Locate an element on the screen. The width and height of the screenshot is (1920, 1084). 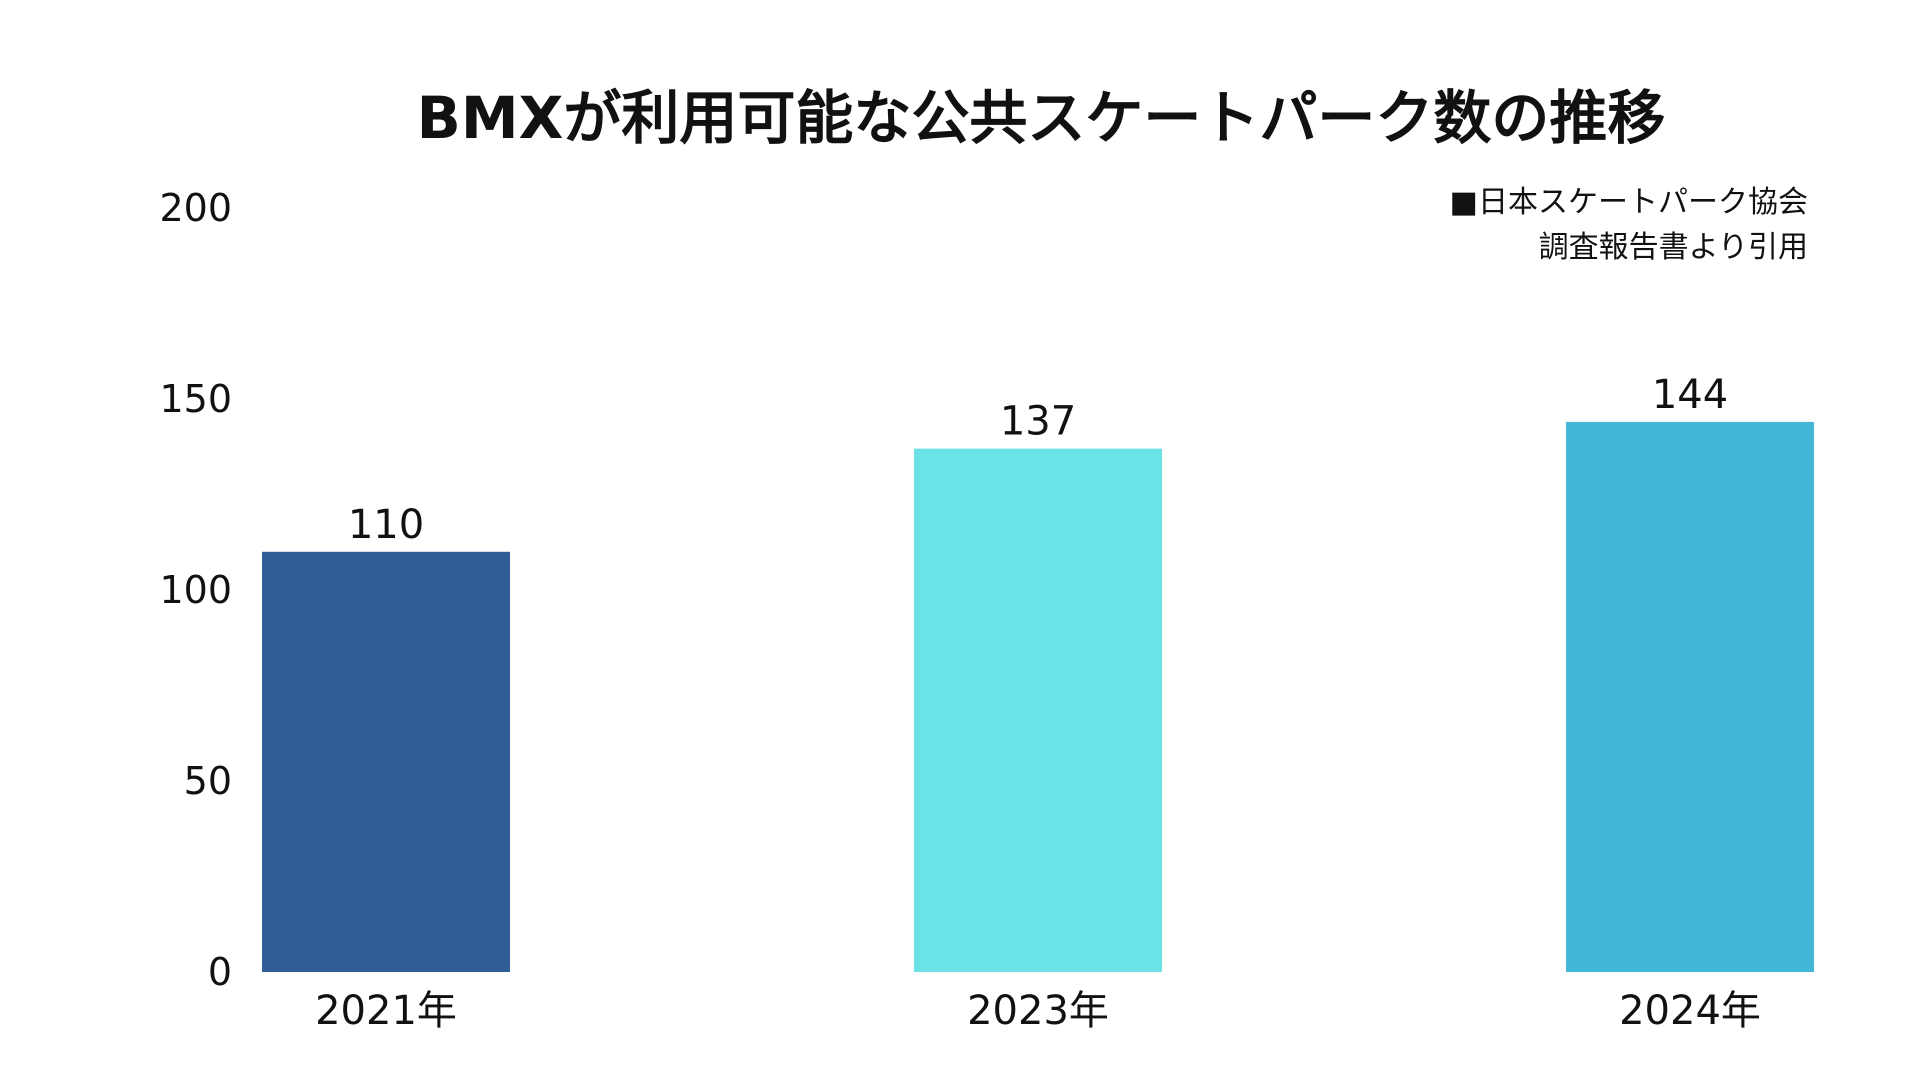
chart-title: BMXが利用可能な公共スケートパーク数の推移 is located at coordinates (1041, 118).